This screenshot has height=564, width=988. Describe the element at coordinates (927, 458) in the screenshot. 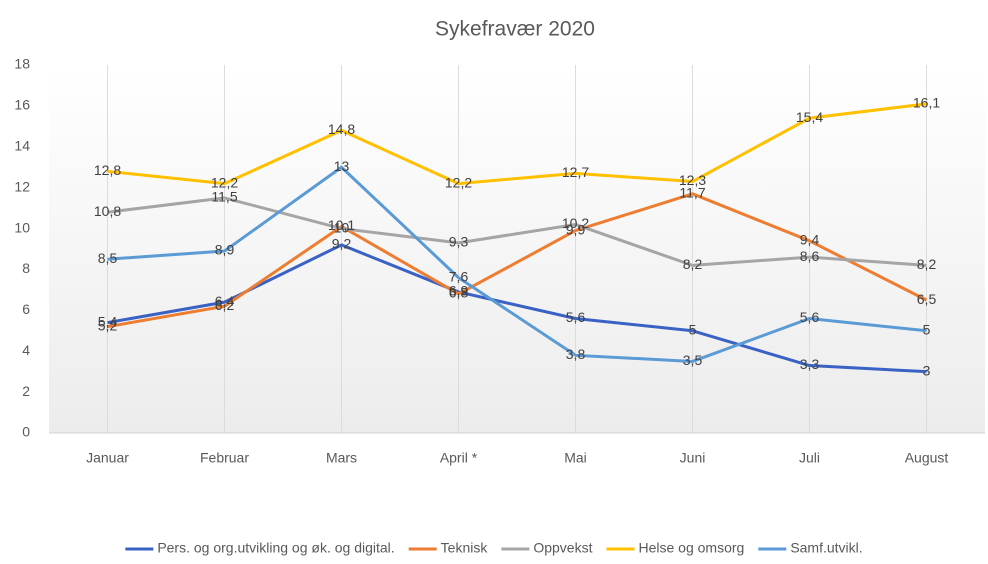

I see `x-tick-label: August` at that location.